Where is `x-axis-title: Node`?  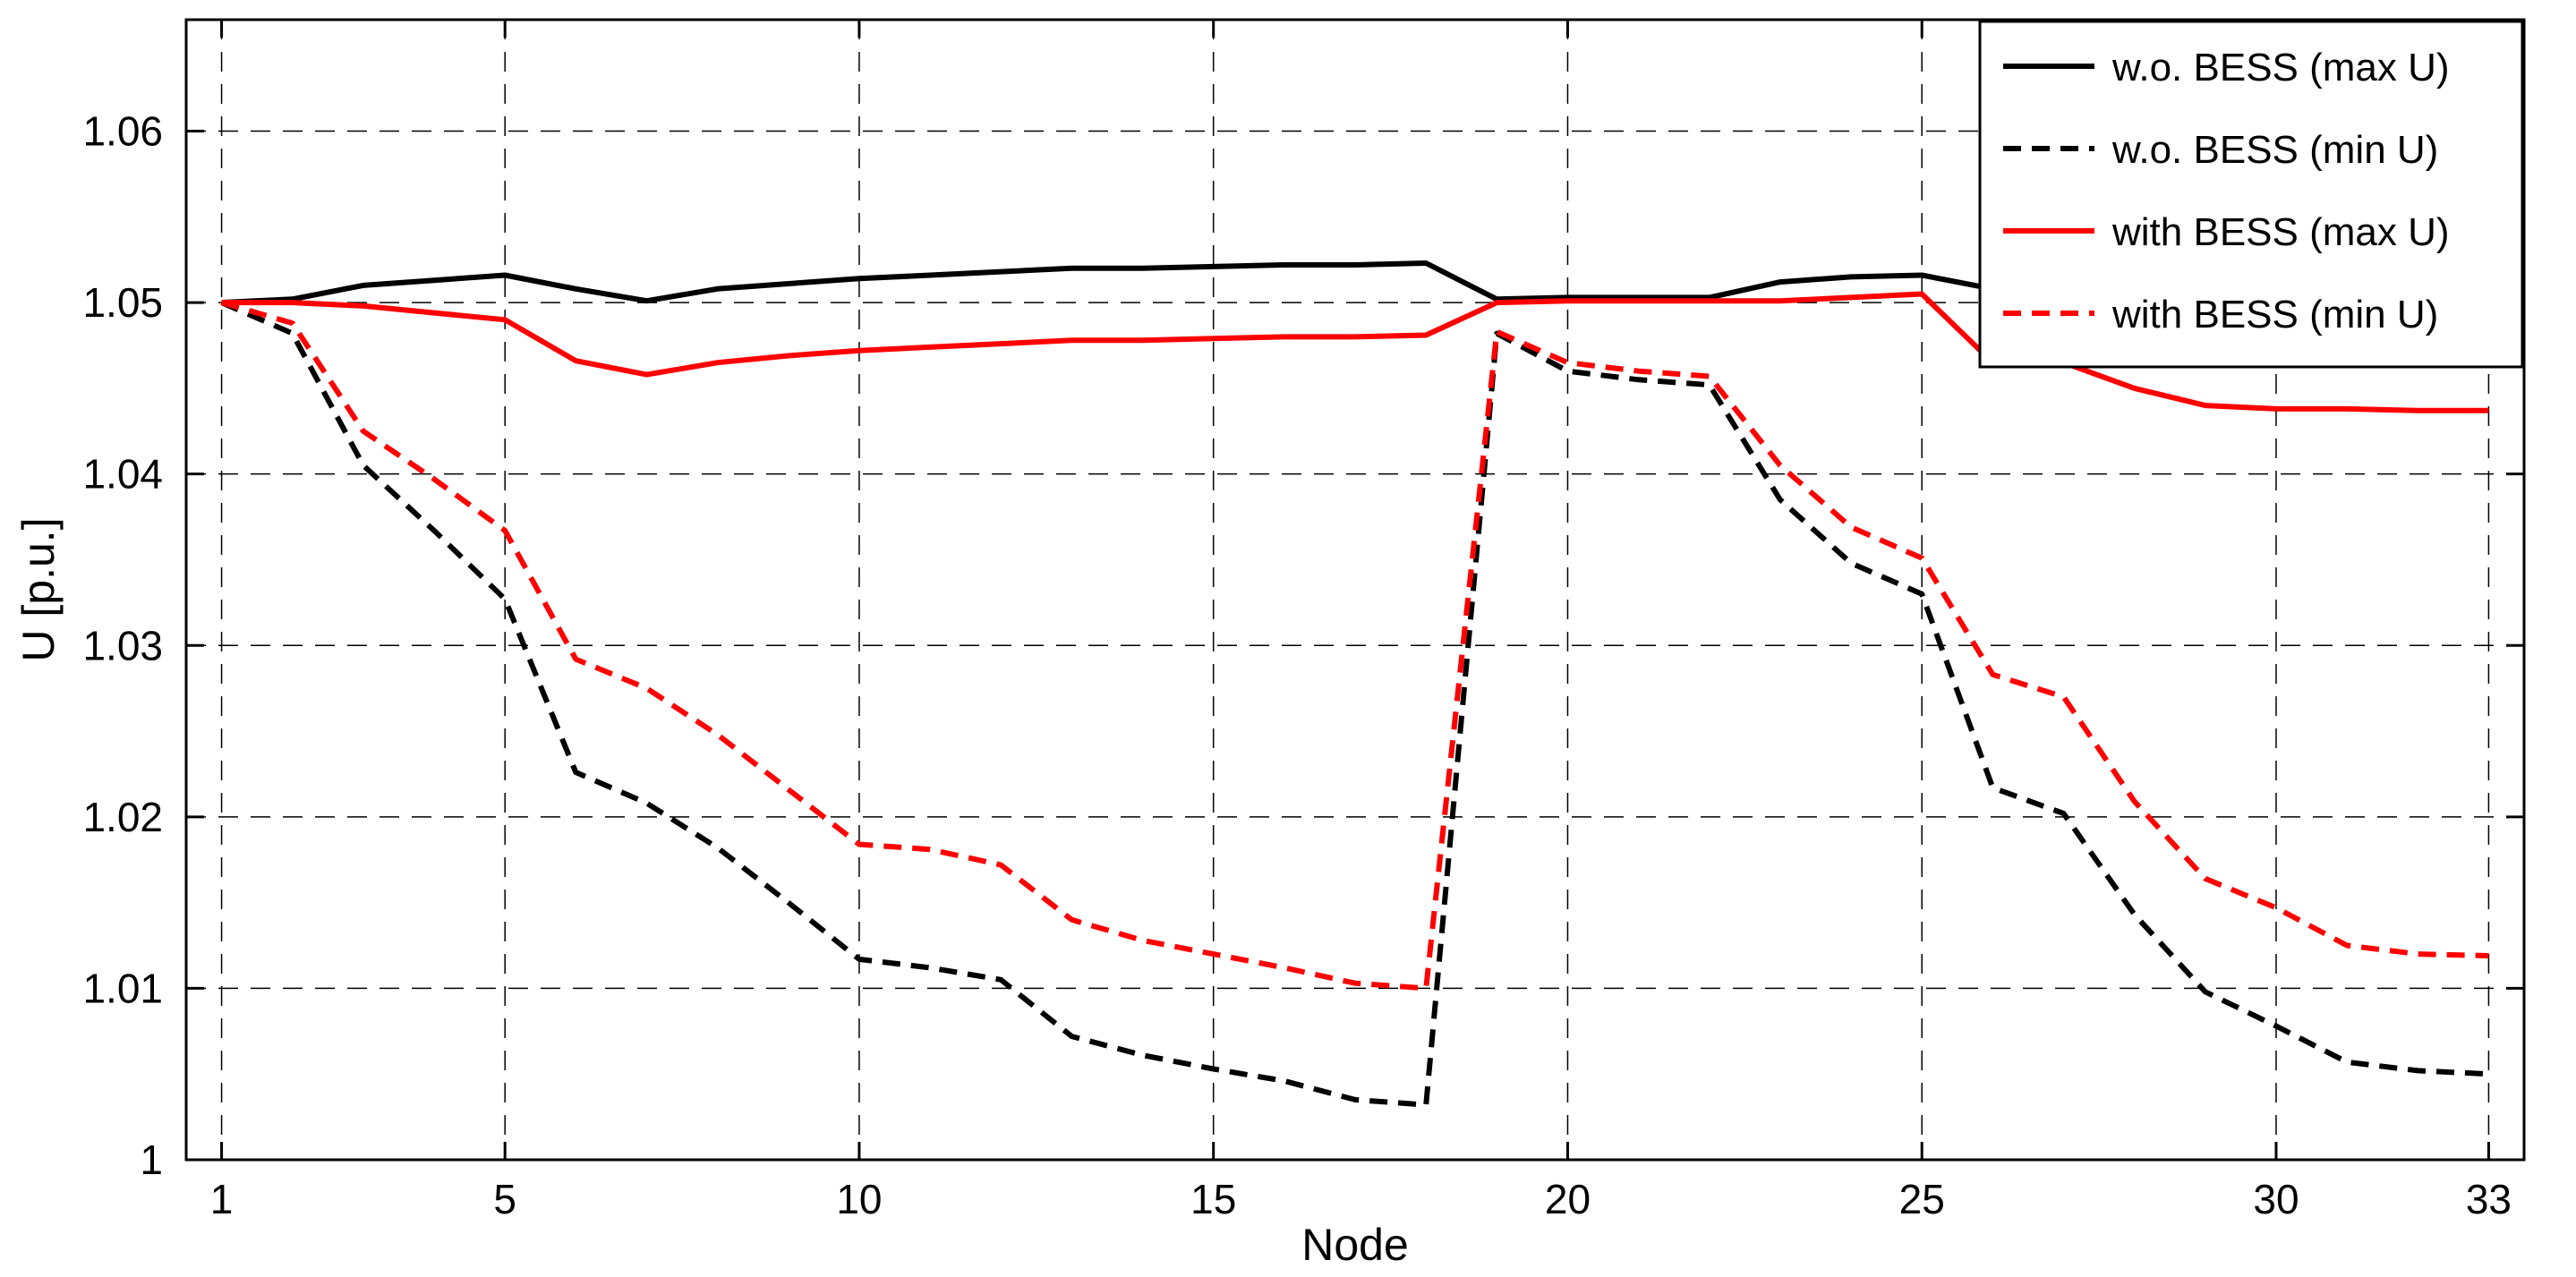 x-axis-title: Node is located at coordinates (1355, 1245).